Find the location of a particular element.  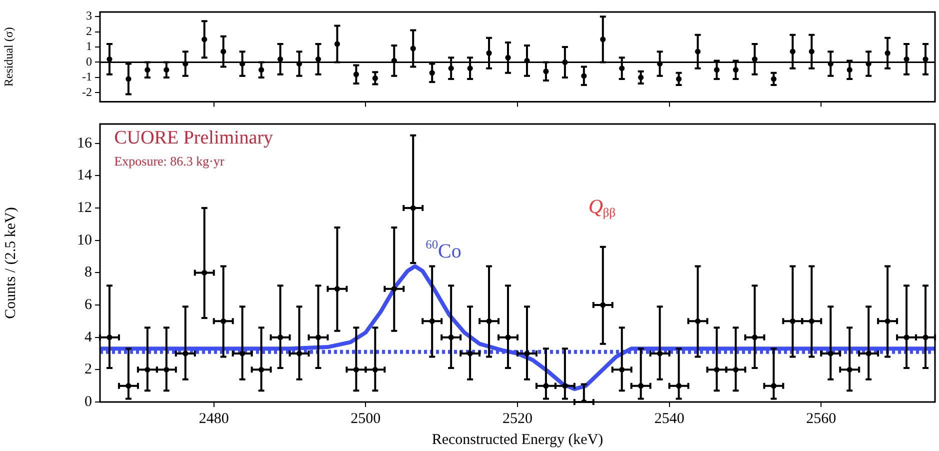

annotation: CUORE Preliminary is located at coordinates (194, 137).